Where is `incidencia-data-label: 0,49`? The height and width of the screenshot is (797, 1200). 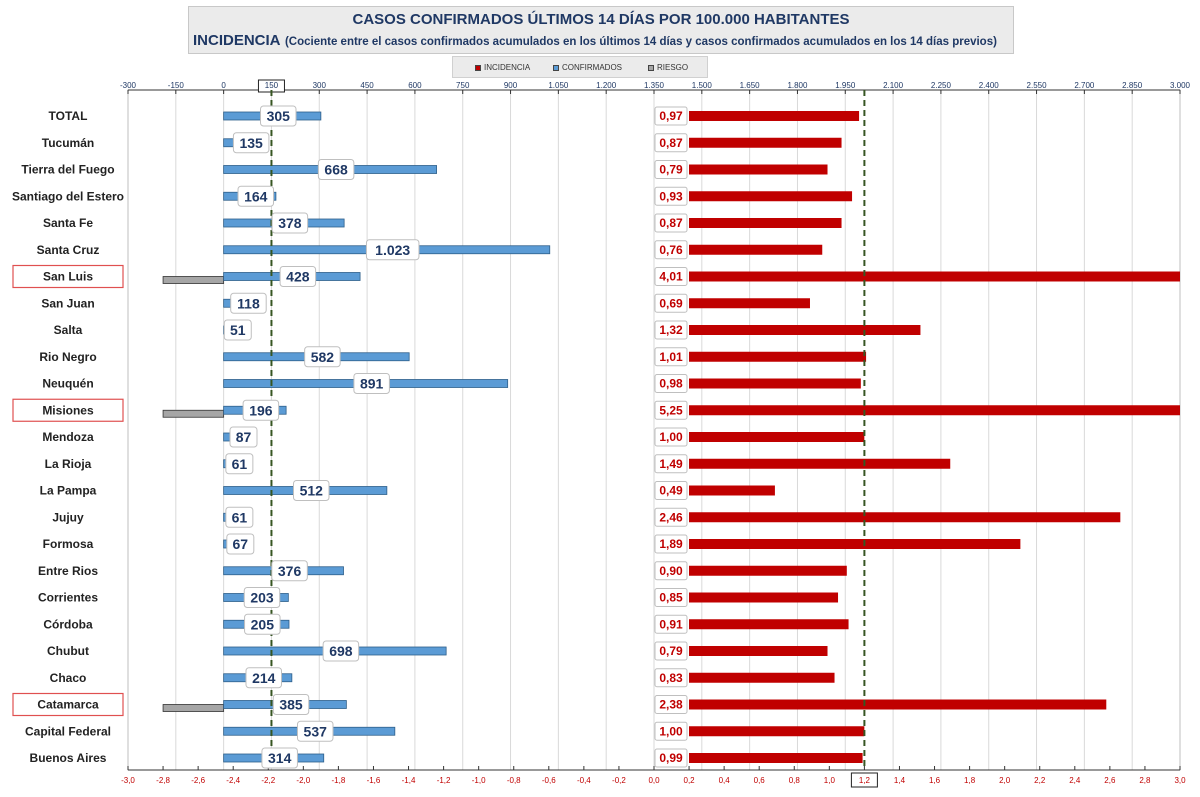 incidencia-data-label: 0,49 is located at coordinates (671, 491).